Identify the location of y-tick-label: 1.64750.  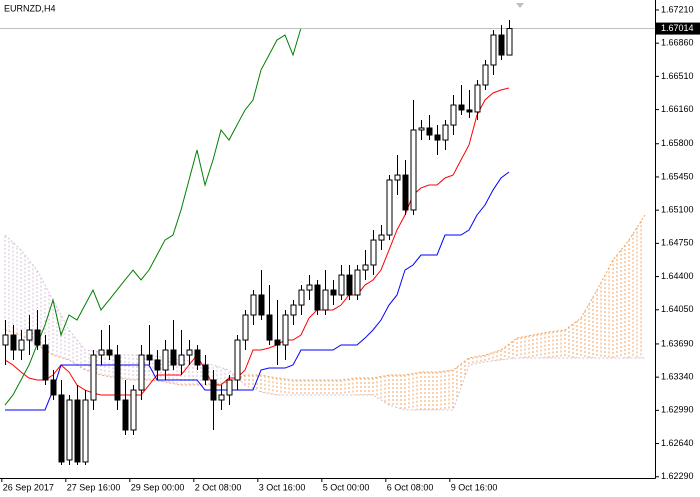
(677, 243).